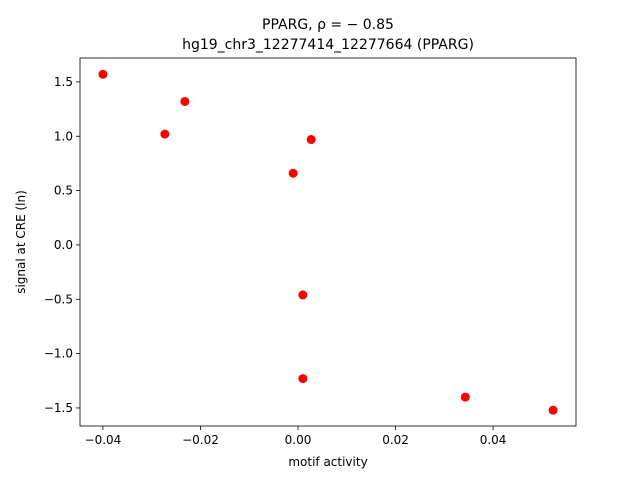  What do you see at coordinates (395, 440) in the screenshot?
I see `x-tick-label: 0.02` at bounding box center [395, 440].